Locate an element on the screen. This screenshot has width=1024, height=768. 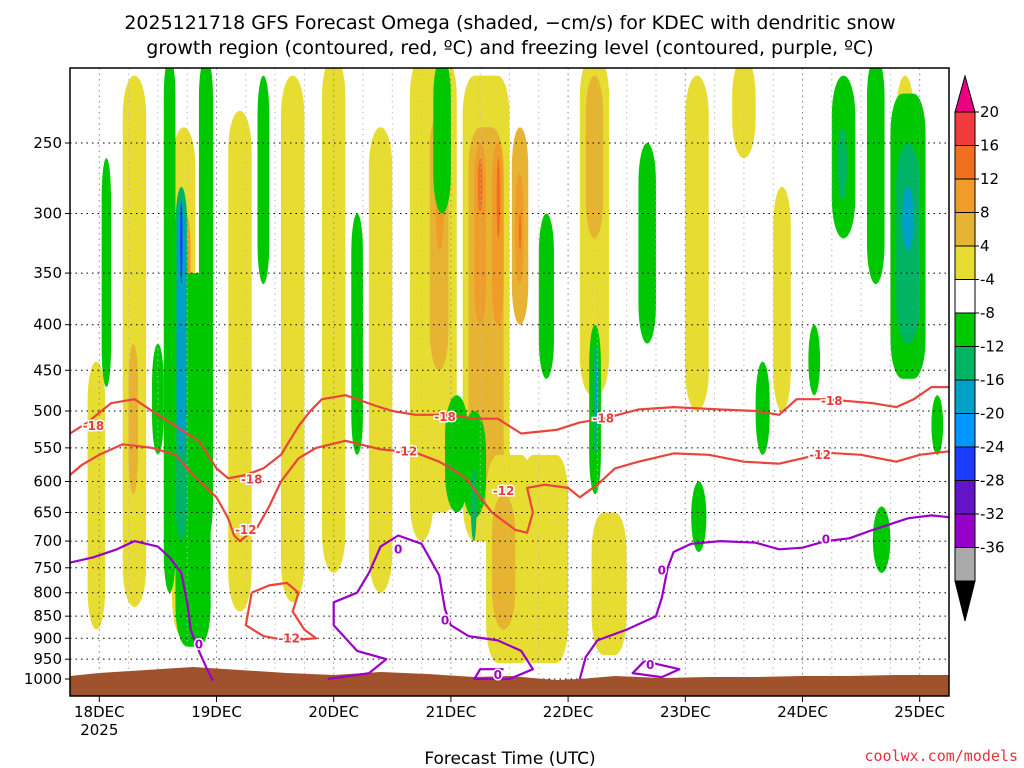
contour-label-3: -18 is located at coordinates (603, 419).